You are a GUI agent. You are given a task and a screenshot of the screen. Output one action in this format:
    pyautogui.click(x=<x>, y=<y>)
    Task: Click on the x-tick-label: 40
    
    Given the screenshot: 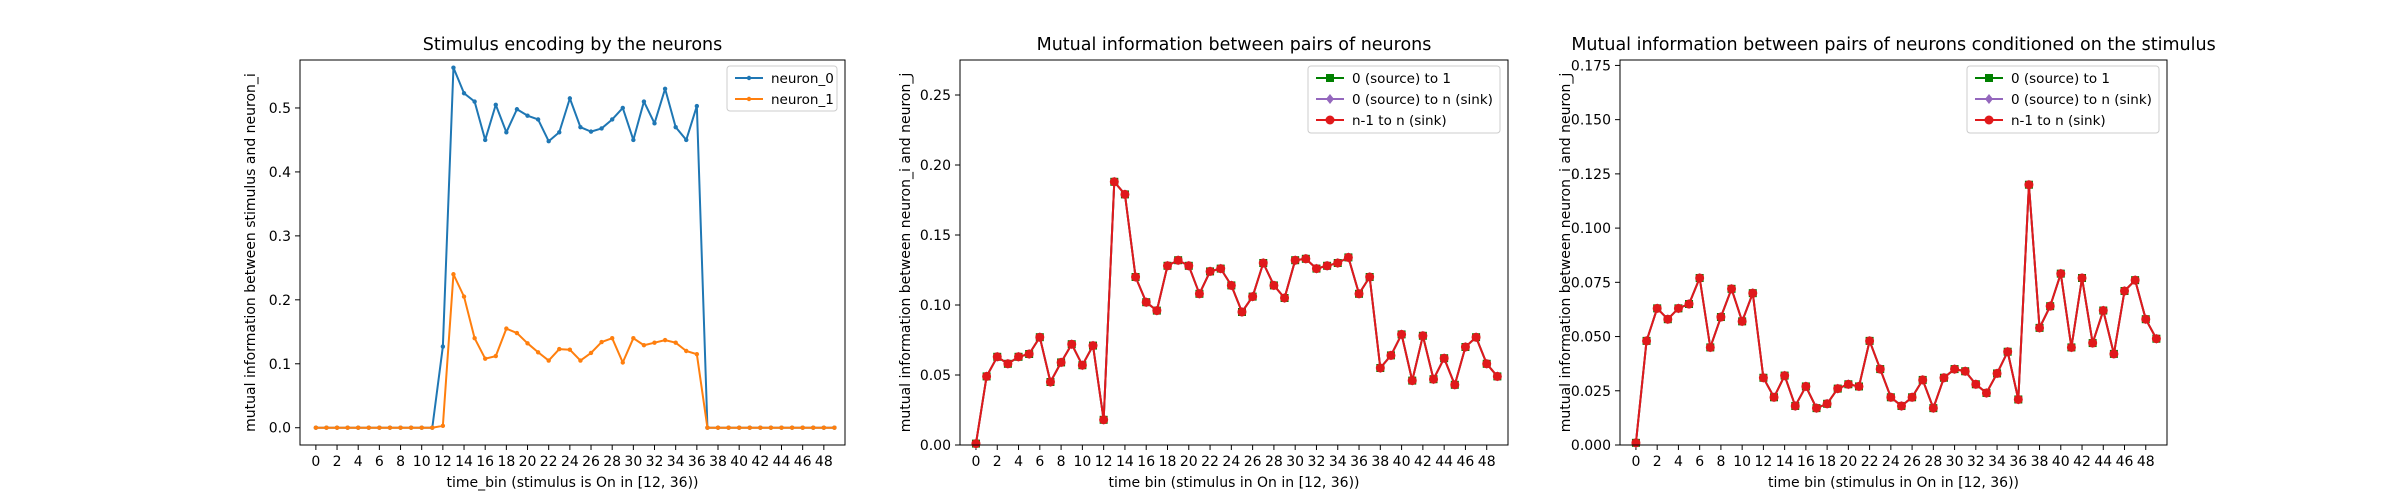 What is the action you would take?
    pyautogui.click(x=739, y=462)
    